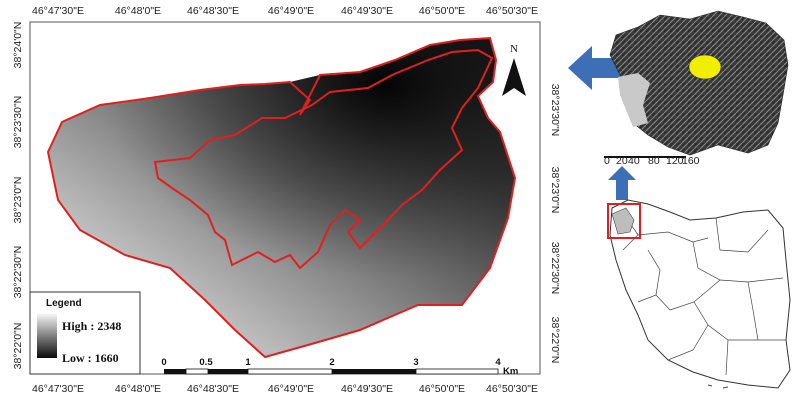 Image resolution: width=793 pixels, height=399 pixels. Describe the element at coordinates (555, 268) in the screenshot. I see `right-coord-label: 38°22'30"N` at that location.